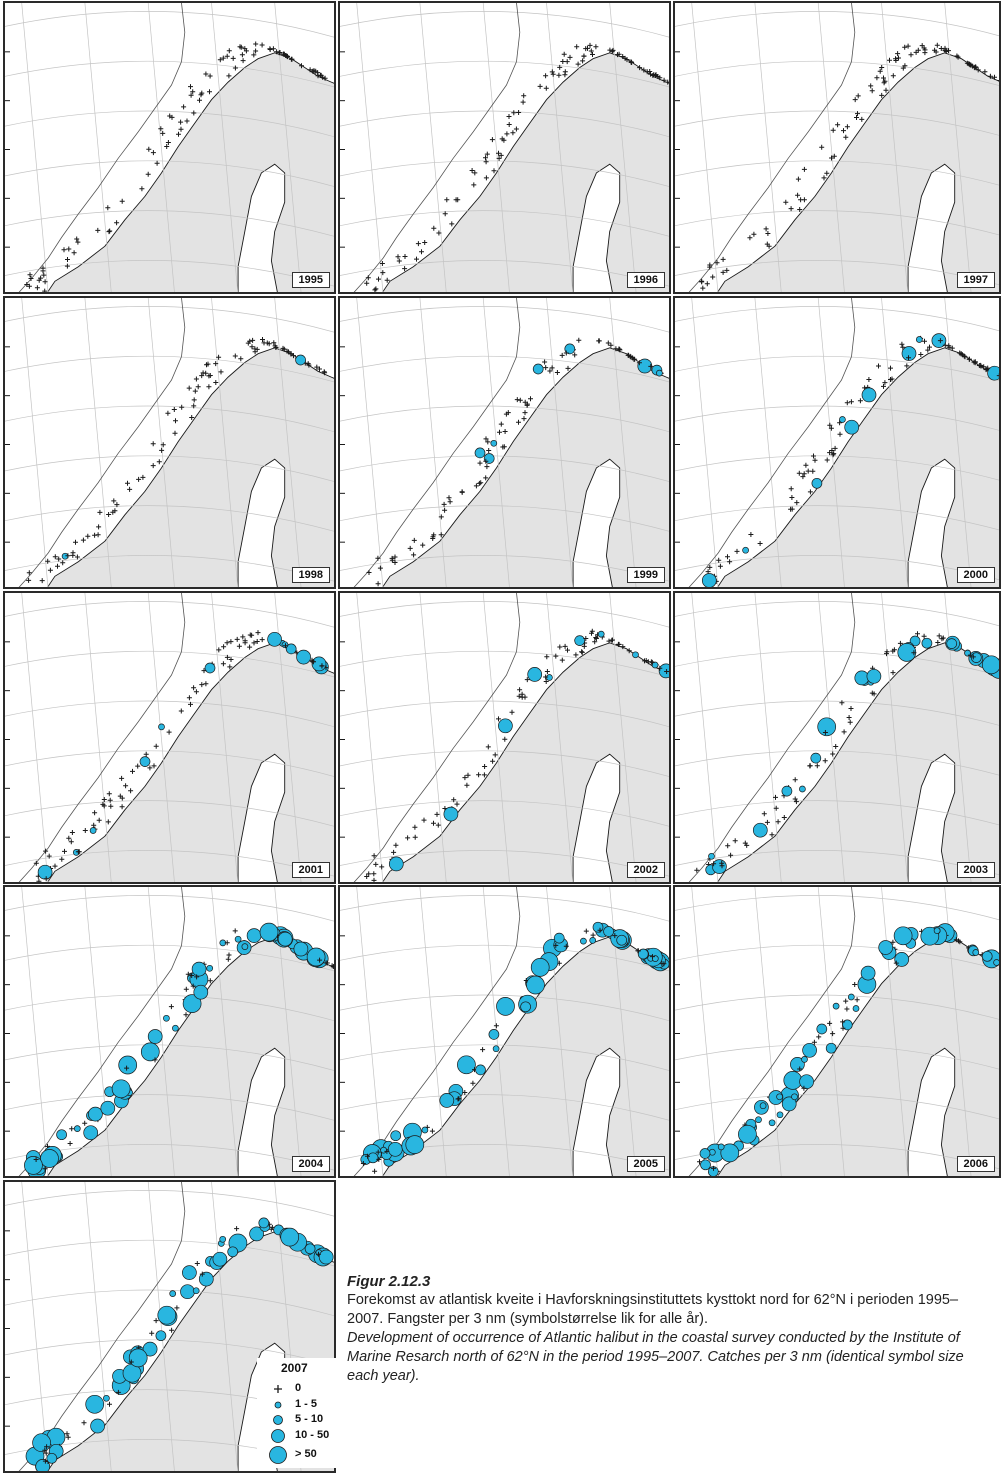 The width and height of the screenshot is (1001, 1474). What do you see at coordinates (504, 1031) in the screenshot?
I see `map-2005` at bounding box center [504, 1031].